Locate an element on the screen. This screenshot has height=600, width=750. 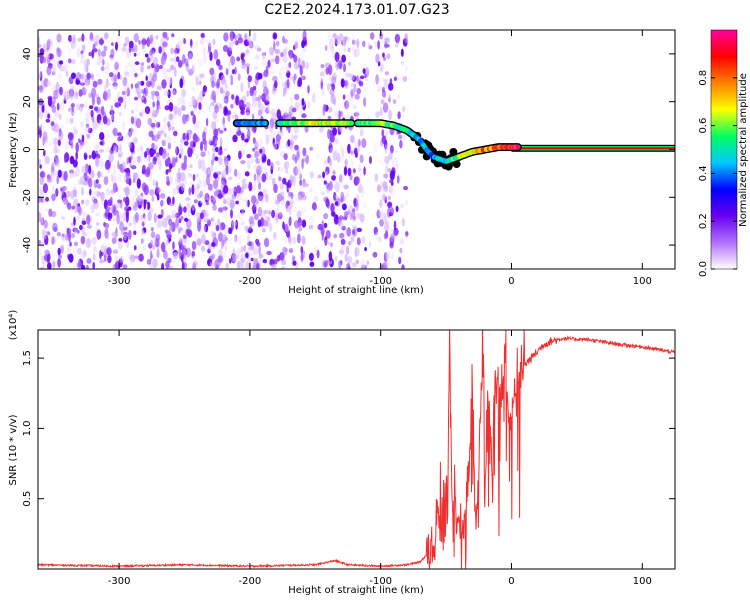
signal-track-point is located at coordinates (518, 147).